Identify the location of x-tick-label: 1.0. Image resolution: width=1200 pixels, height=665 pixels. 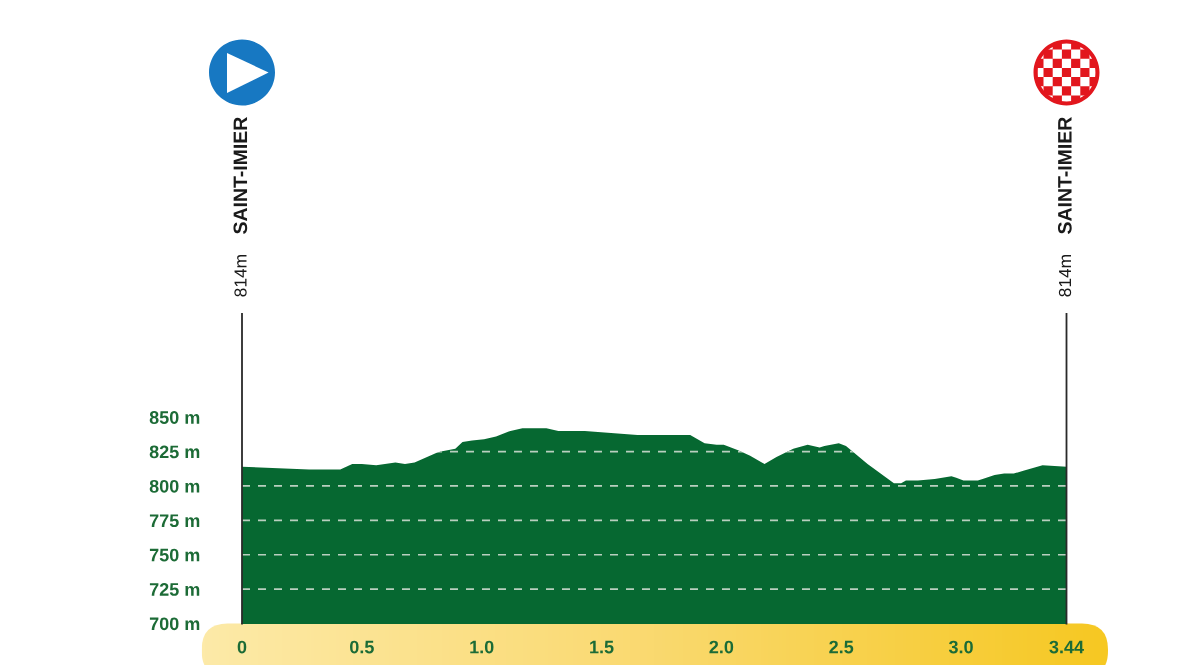
(482, 647).